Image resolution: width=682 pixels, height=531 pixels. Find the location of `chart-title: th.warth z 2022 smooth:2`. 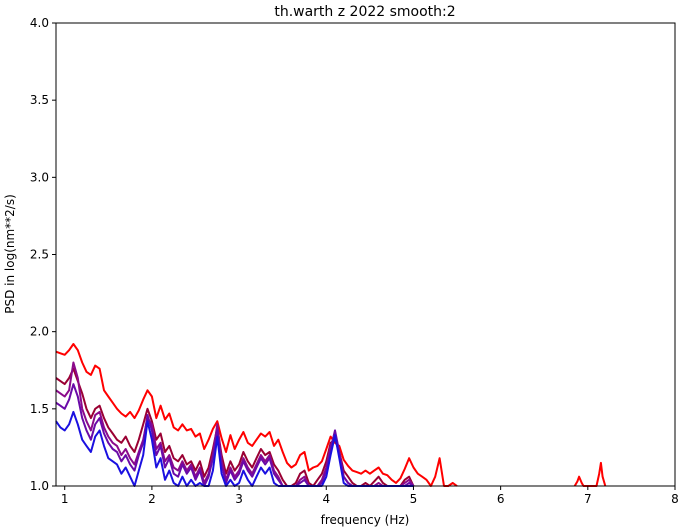

chart-title: th.warth z 2022 smooth:2 is located at coordinates (364, 12).